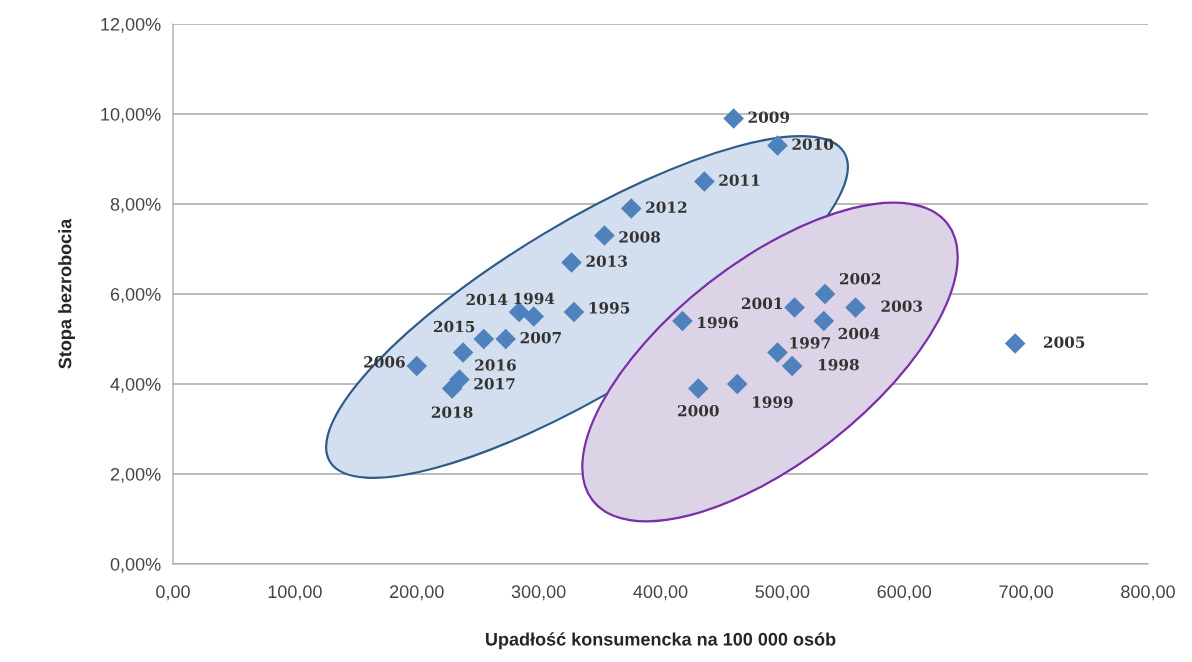 The height and width of the screenshot is (662, 1192). I want to click on y-tick-label: 6,00%, so click(135, 295).